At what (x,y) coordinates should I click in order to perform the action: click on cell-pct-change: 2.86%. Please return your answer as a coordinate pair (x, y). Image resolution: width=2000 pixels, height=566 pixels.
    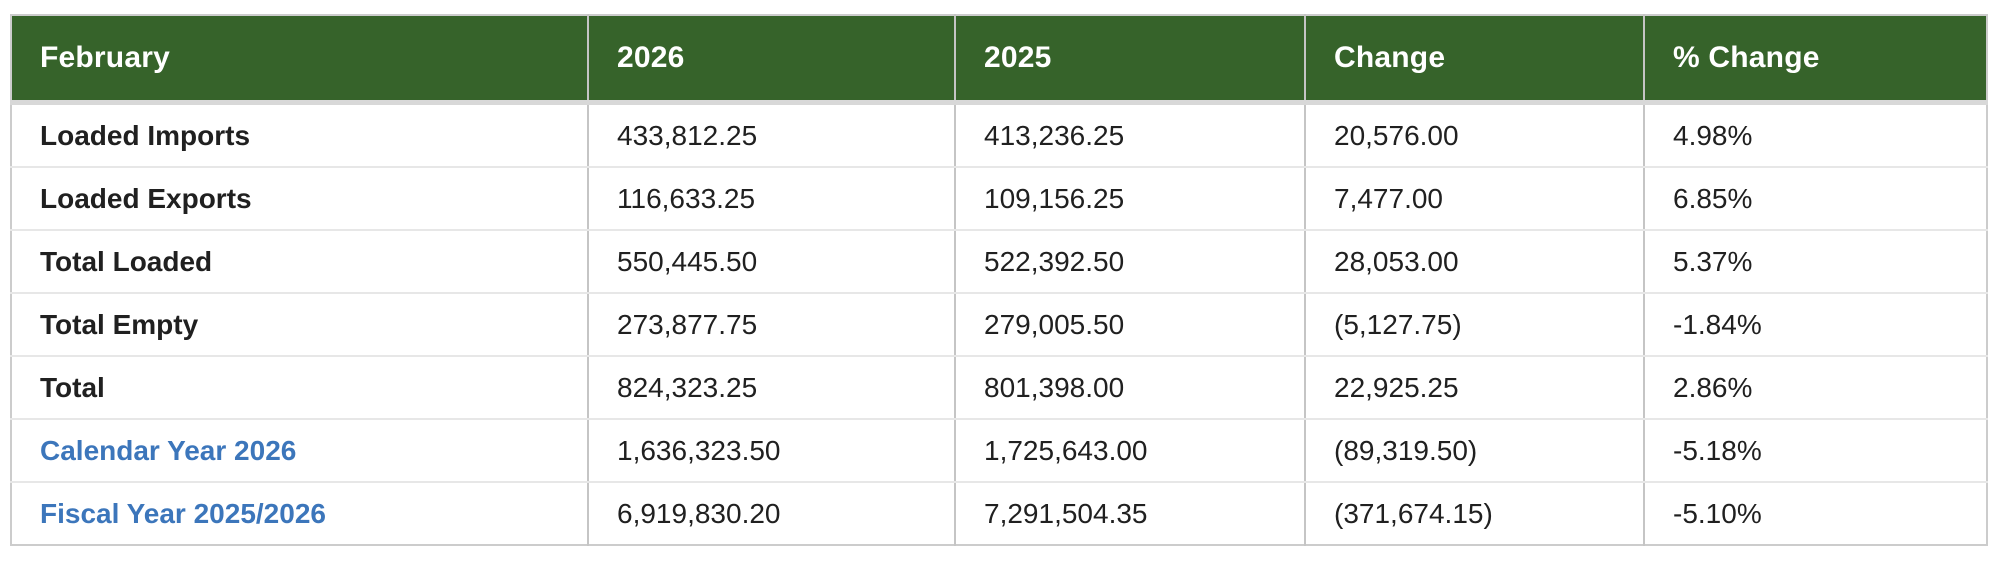
    Looking at the image, I should click on (1815, 388).